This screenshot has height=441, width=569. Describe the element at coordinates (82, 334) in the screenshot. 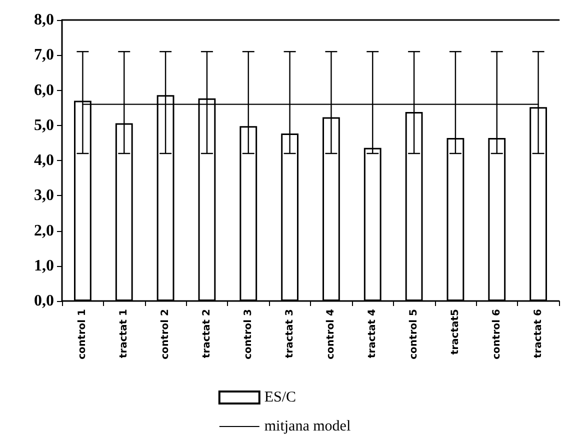

I see `x-tick-label: control 1` at that location.